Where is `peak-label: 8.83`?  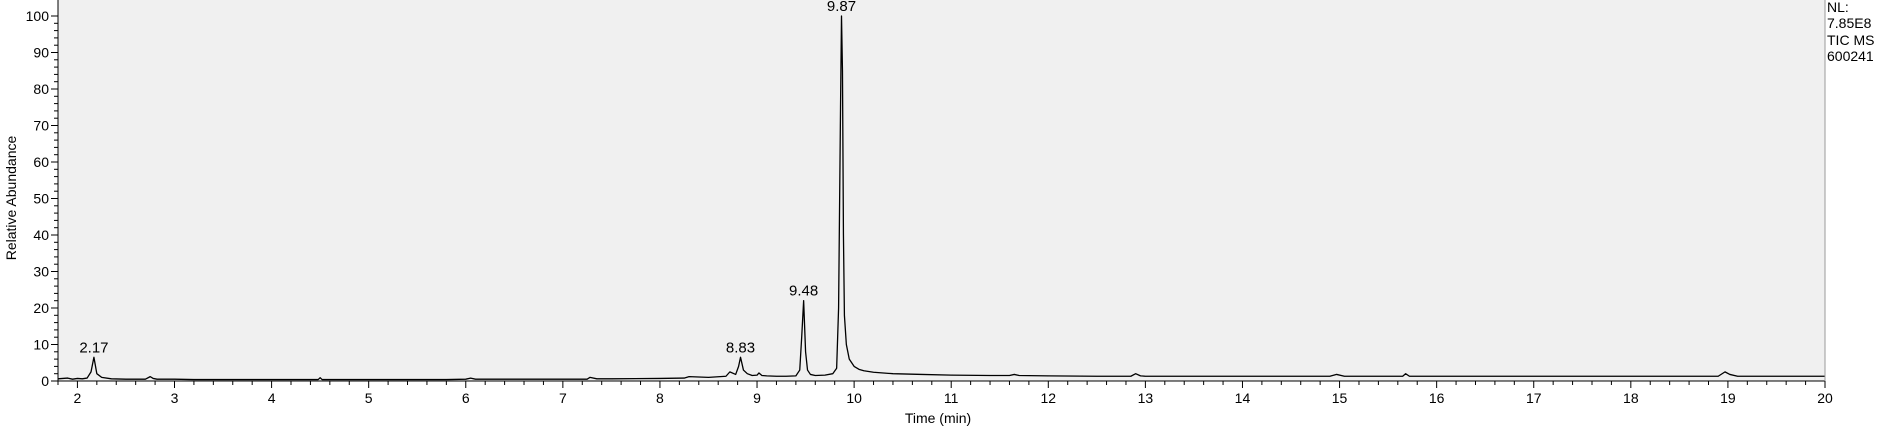
peak-label: 8.83 is located at coordinates (740, 347).